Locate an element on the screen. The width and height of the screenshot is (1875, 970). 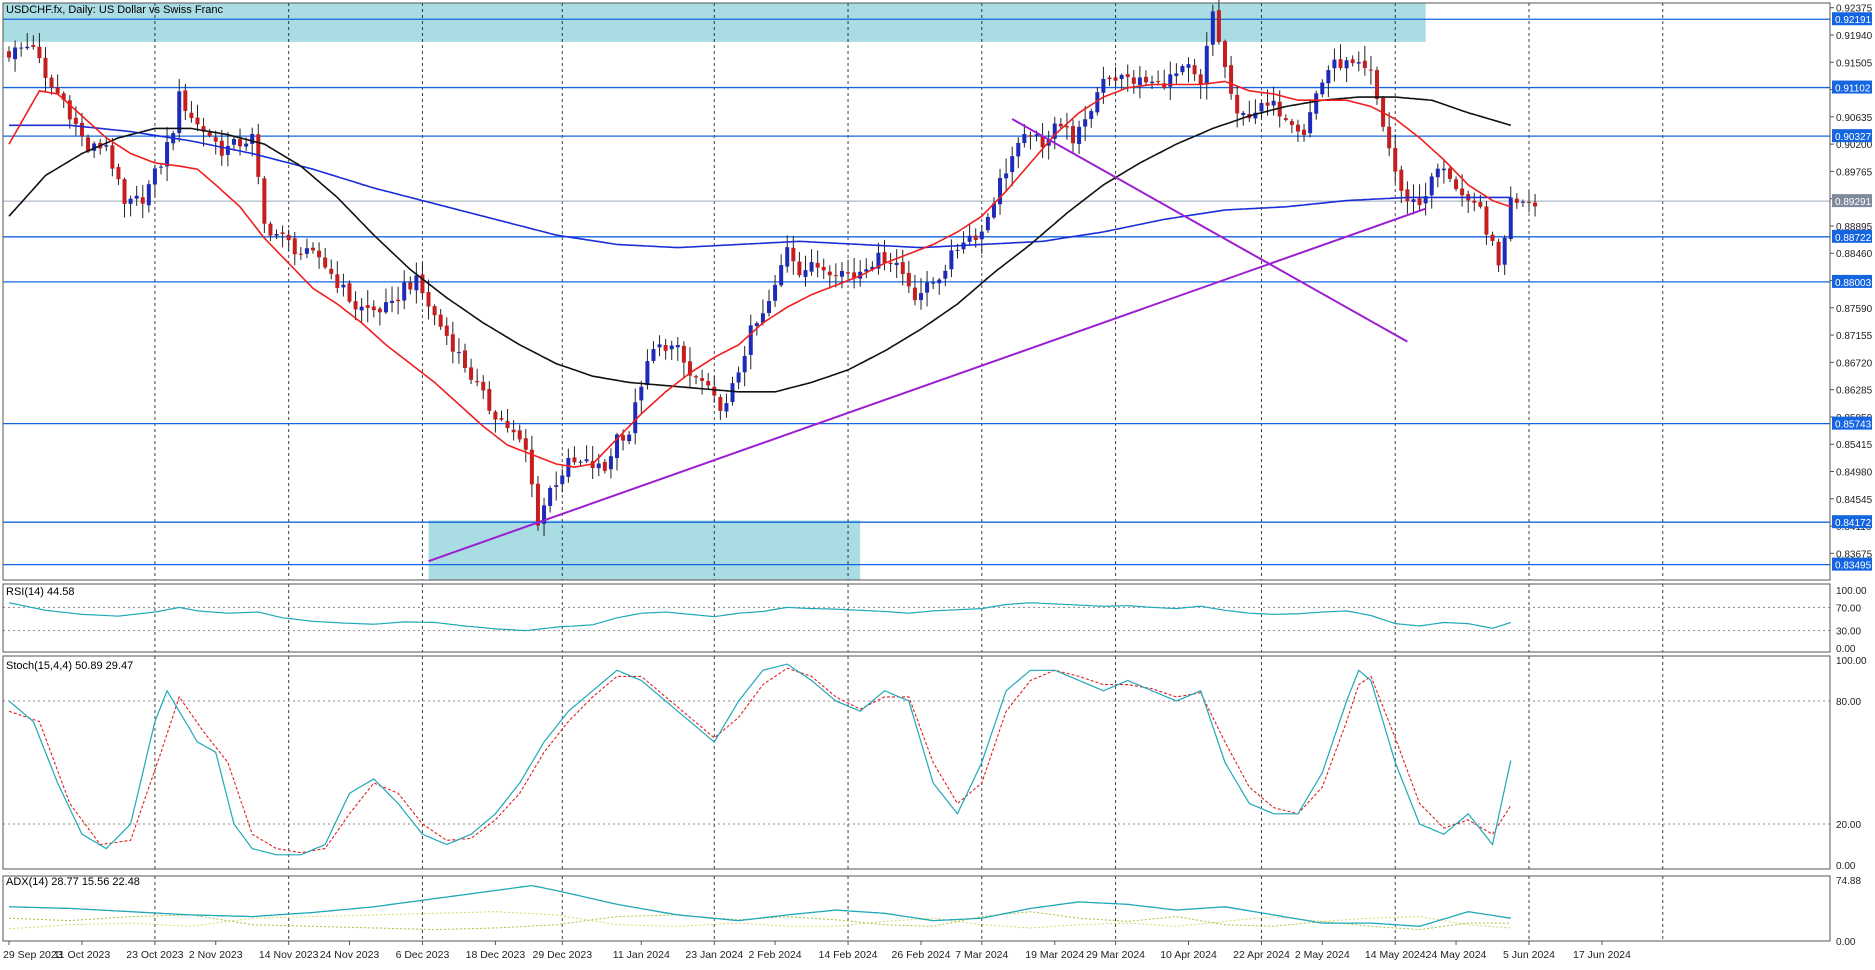
rsi-tick-0: 100.00 is located at coordinates (1851, 591).